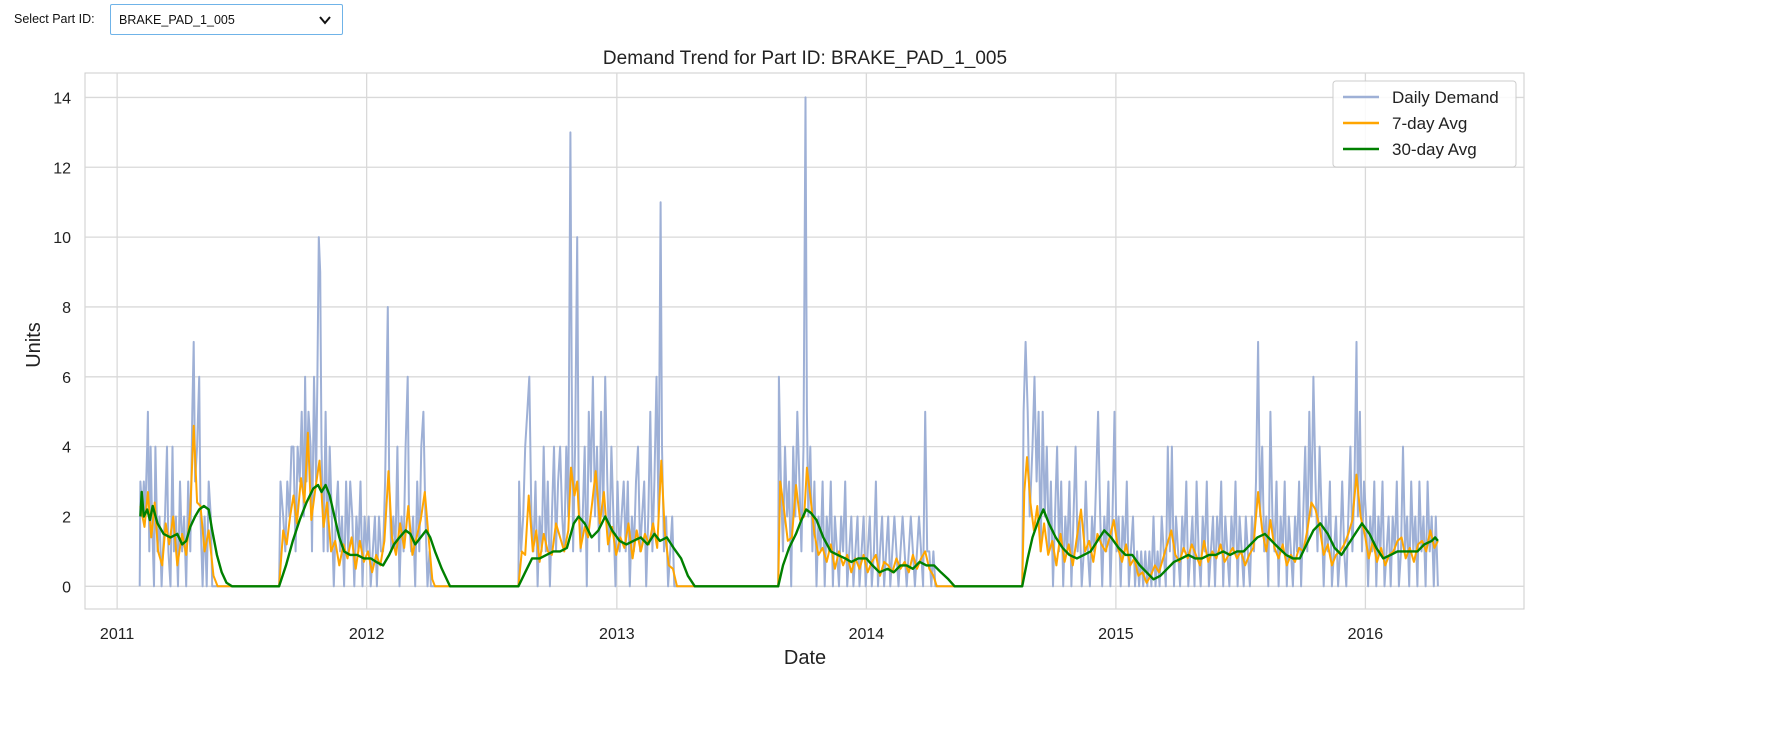 This screenshot has height=746, width=1776. I want to click on x-tick-label: 2014, so click(867, 634).